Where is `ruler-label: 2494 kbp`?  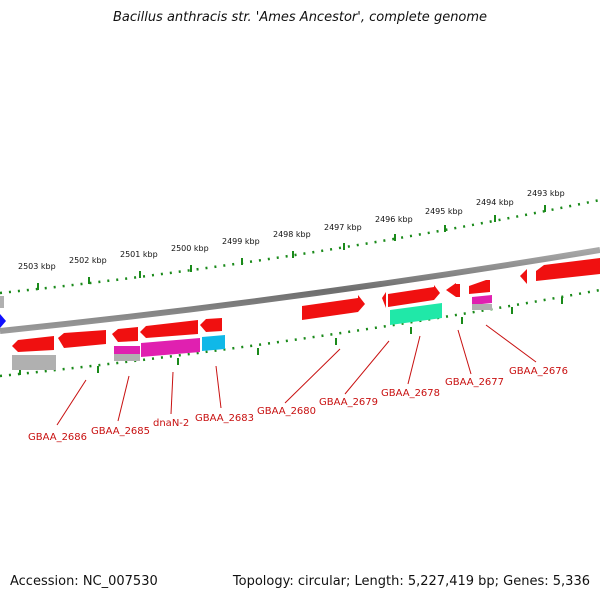
ruler-label: 2494 kbp is located at coordinates (495, 202).